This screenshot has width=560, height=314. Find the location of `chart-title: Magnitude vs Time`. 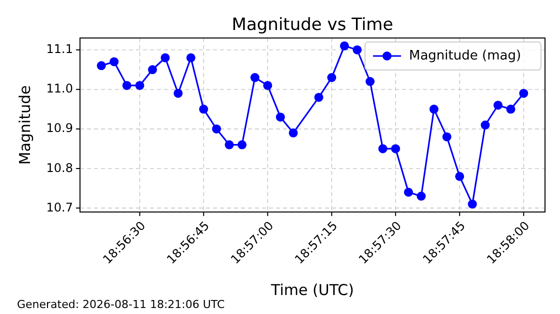

chart-title: Magnitude vs Time is located at coordinates (313, 25).